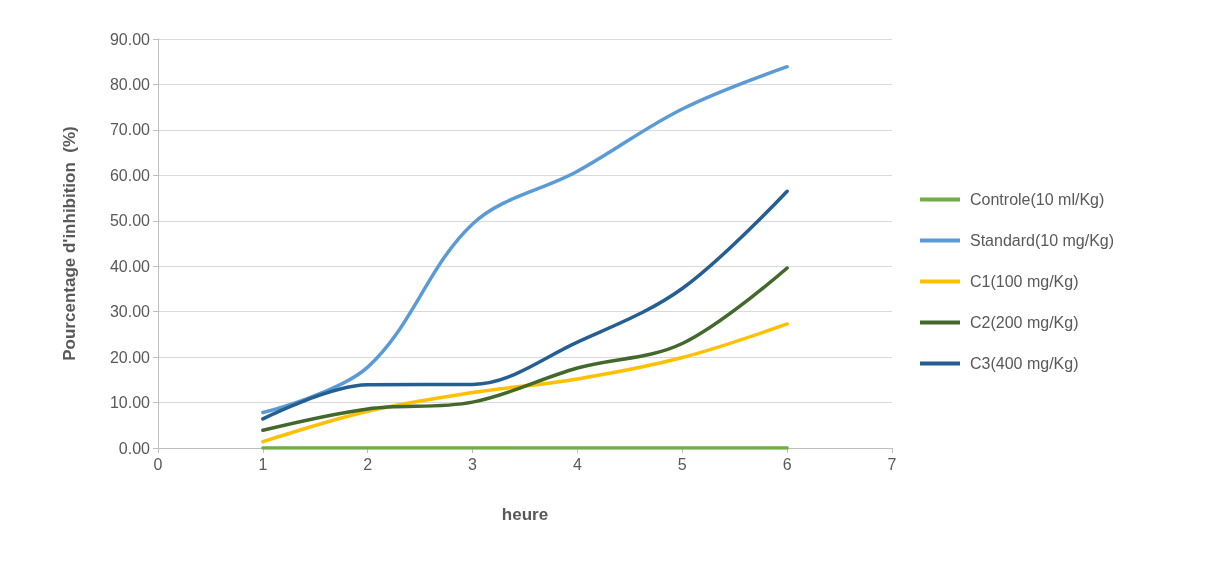 The width and height of the screenshot is (1216, 563). What do you see at coordinates (1037, 199) in the screenshot?
I see `legend-label: Controle(10 ml/Kg)` at bounding box center [1037, 199].